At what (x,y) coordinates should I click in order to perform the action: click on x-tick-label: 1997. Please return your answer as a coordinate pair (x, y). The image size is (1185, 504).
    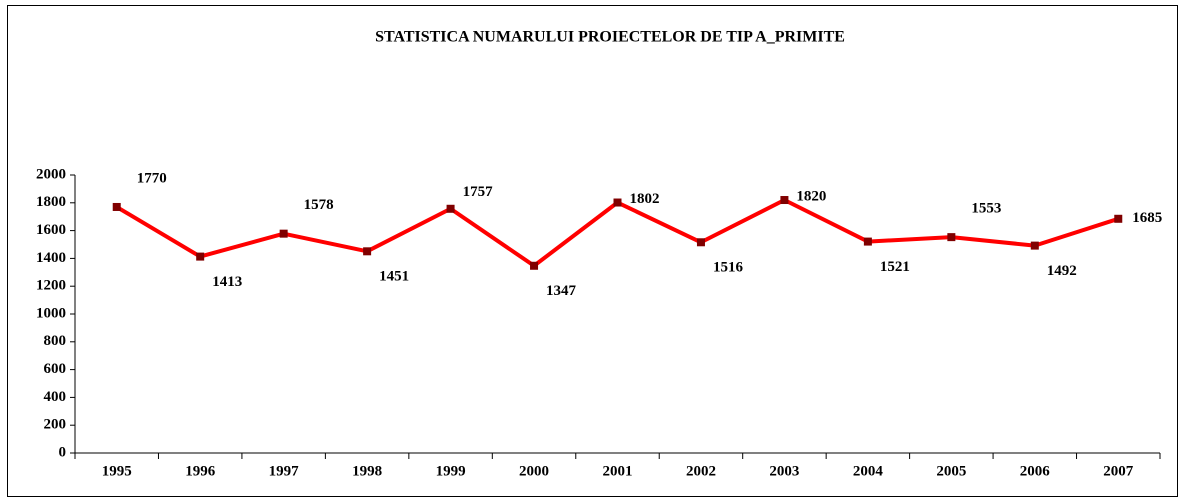
    Looking at the image, I should click on (284, 471).